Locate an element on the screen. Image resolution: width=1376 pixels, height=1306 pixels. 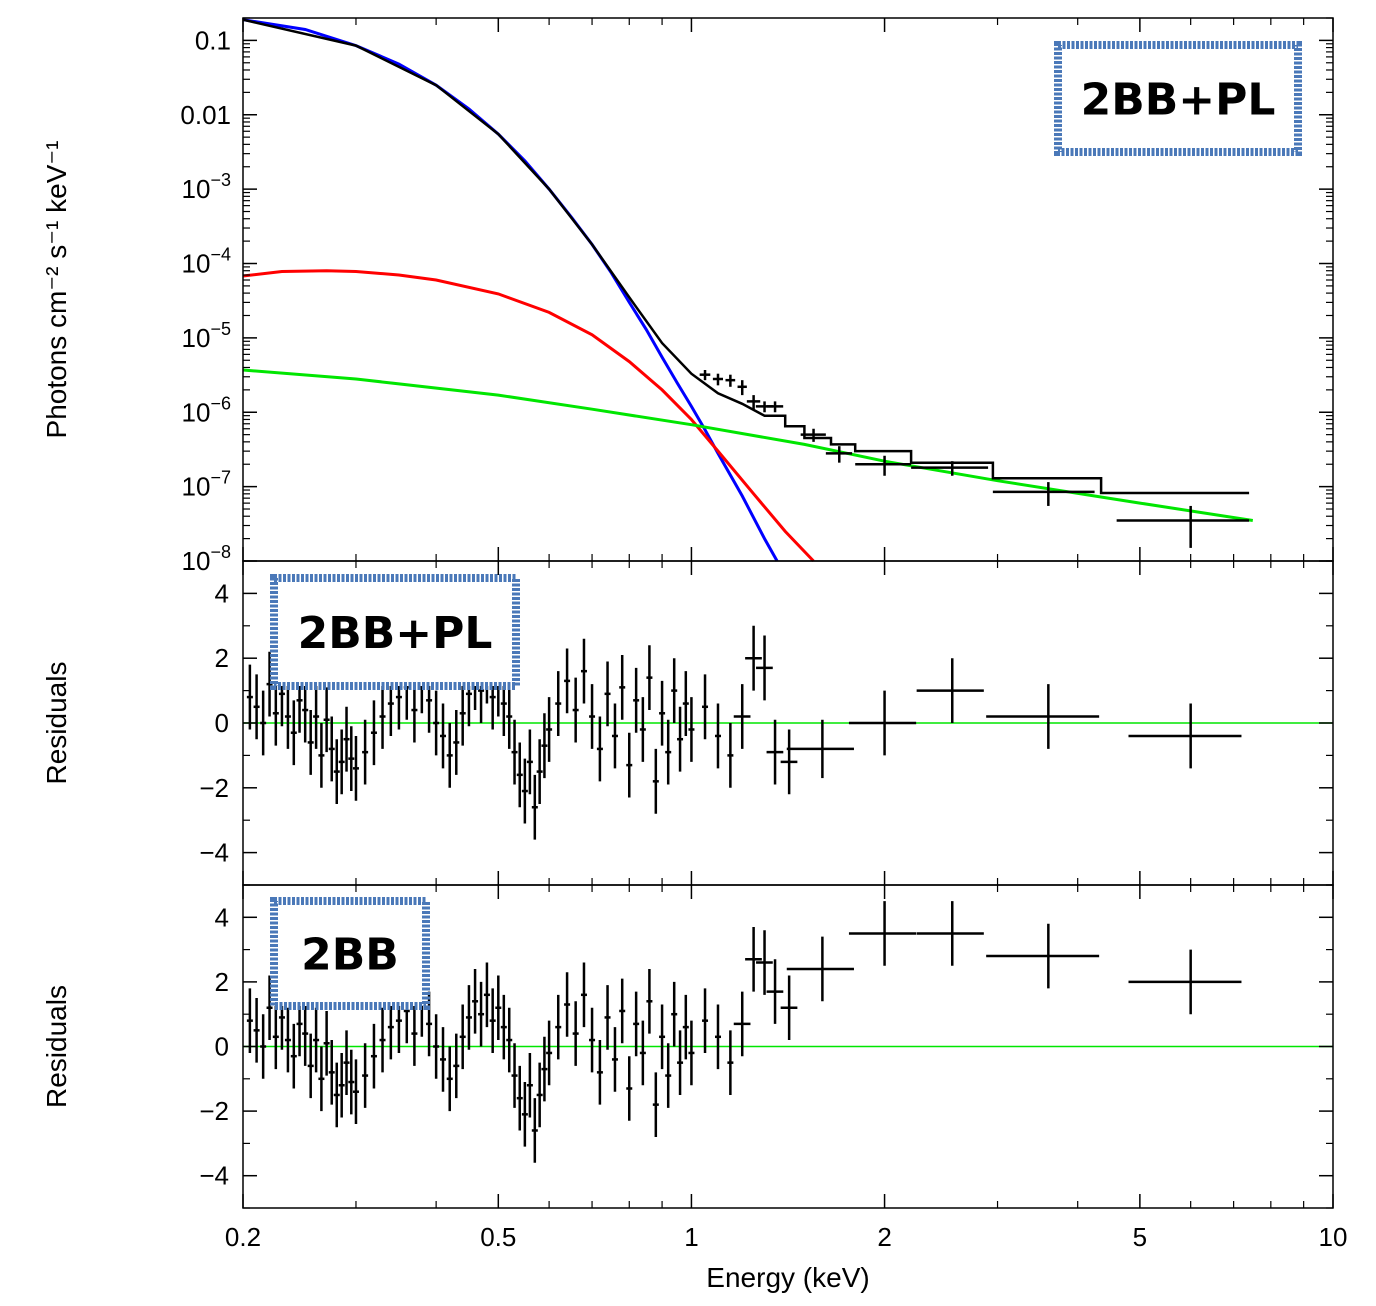
x-tick-label: 2 is located at coordinates (884, 1237).